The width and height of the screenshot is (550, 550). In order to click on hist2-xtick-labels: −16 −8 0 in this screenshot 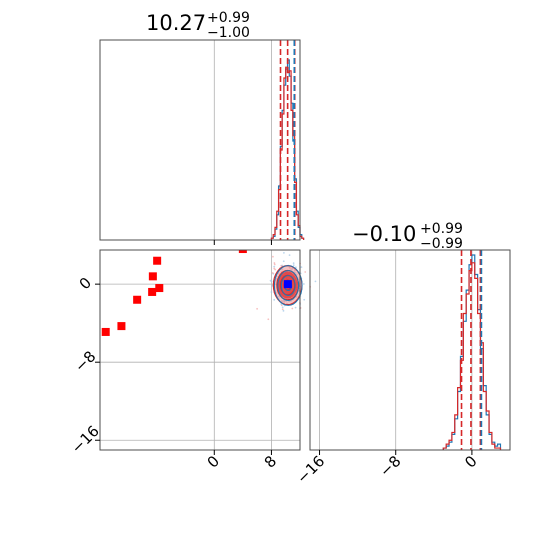, I will do `click(386, 469)`.